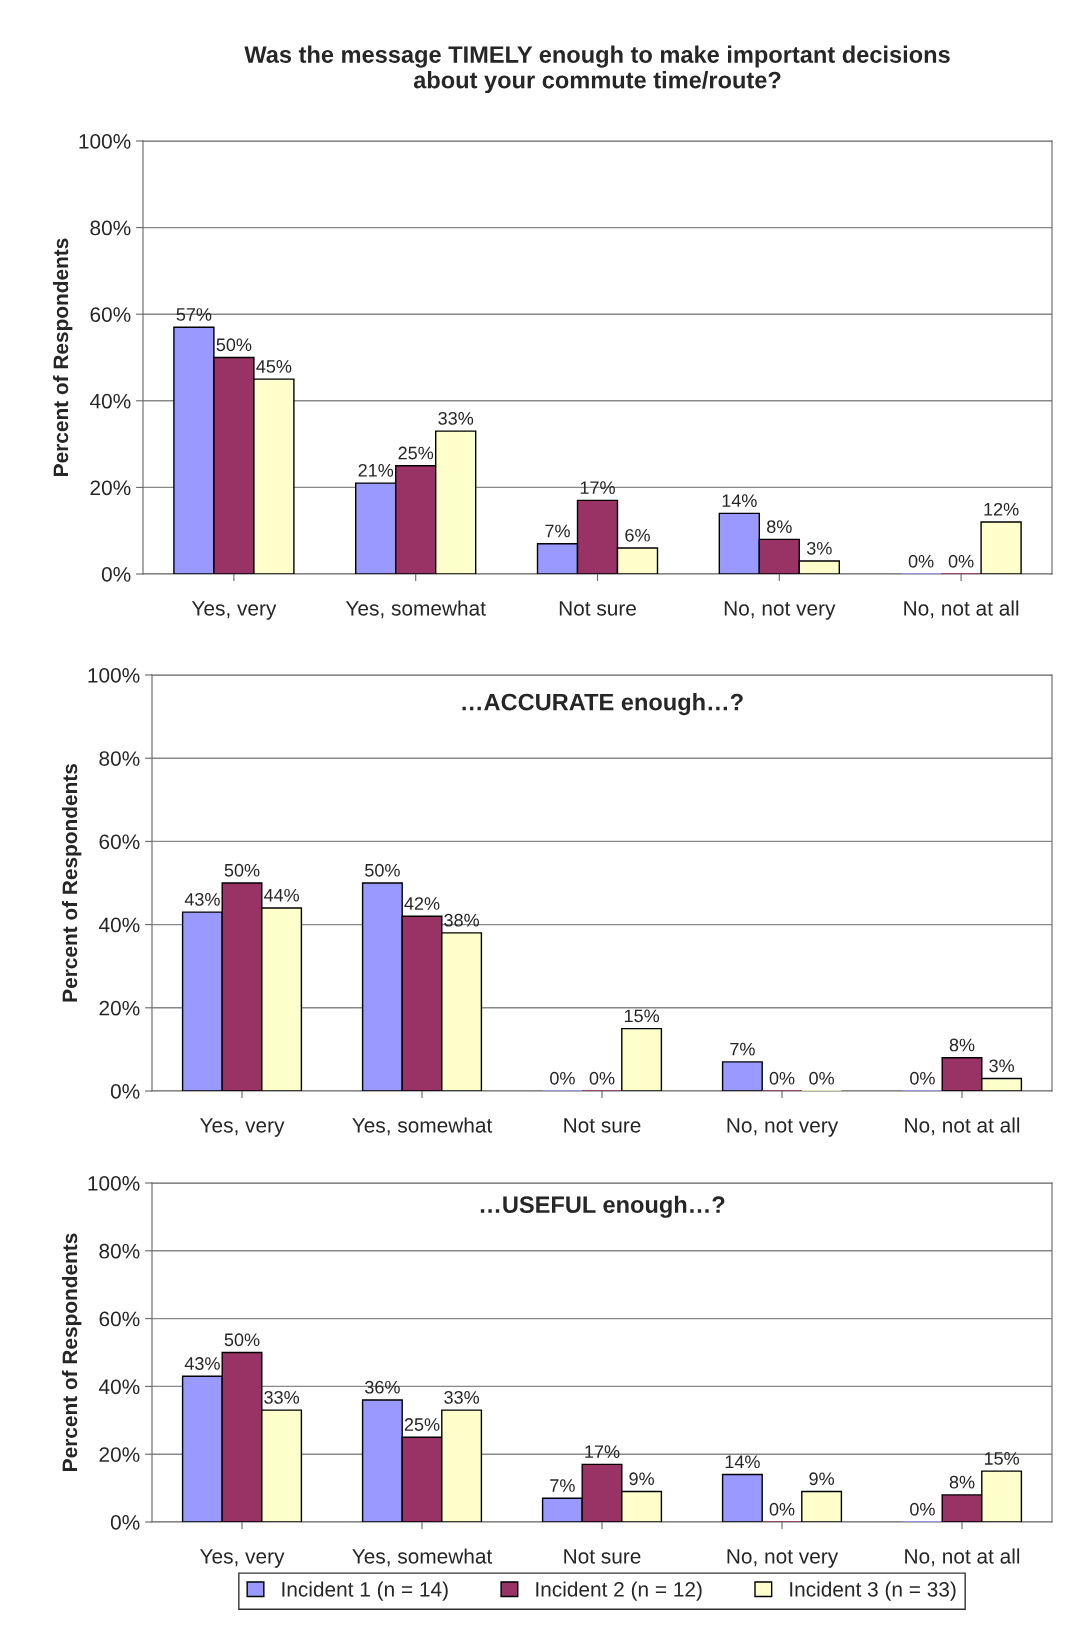 The width and height of the screenshot is (1084, 1643). What do you see at coordinates (274, 366) in the screenshot?
I see `data-label: 45%` at bounding box center [274, 366].